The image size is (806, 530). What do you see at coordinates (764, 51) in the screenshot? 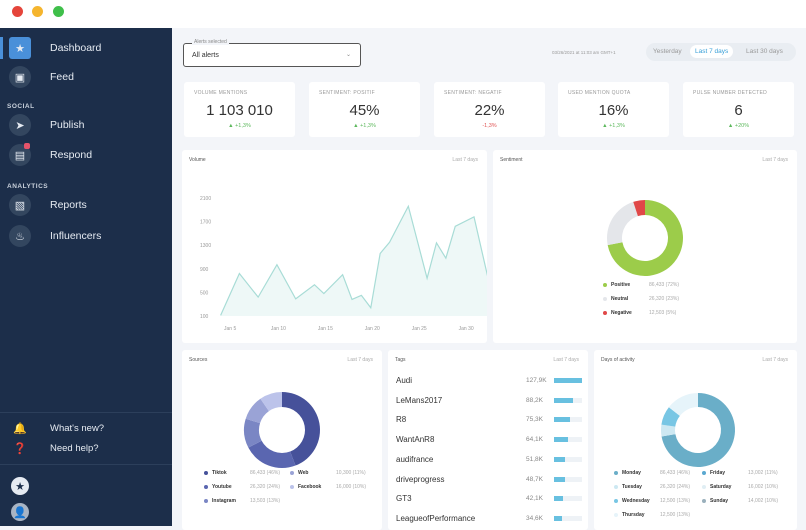
I see `range-last-30-days: Last 30 days` at bounding box center [764, 51].